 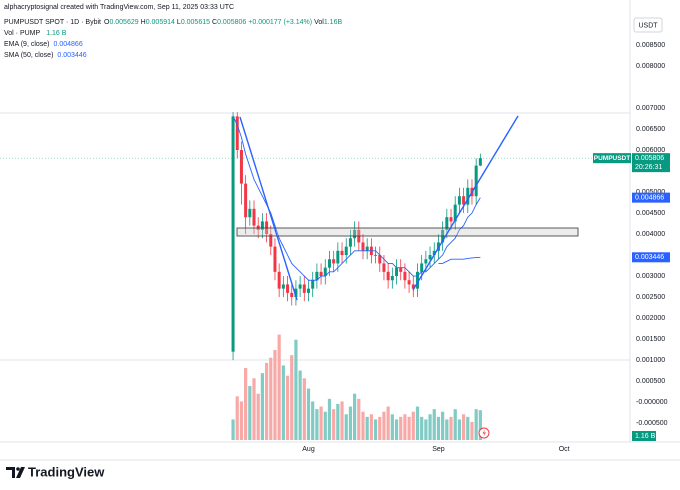 I want to click on currency: USDT, so click(x=648, y=25).